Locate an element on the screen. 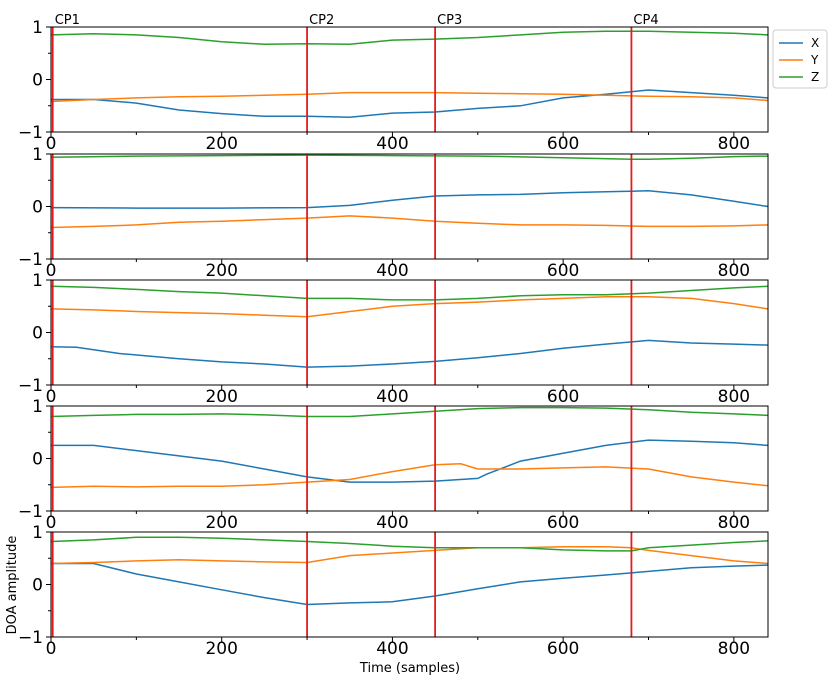 The width and height of the screenshot is (830, 680). change-point-label-cp1: CP1 is located at coordinates (67, 20).